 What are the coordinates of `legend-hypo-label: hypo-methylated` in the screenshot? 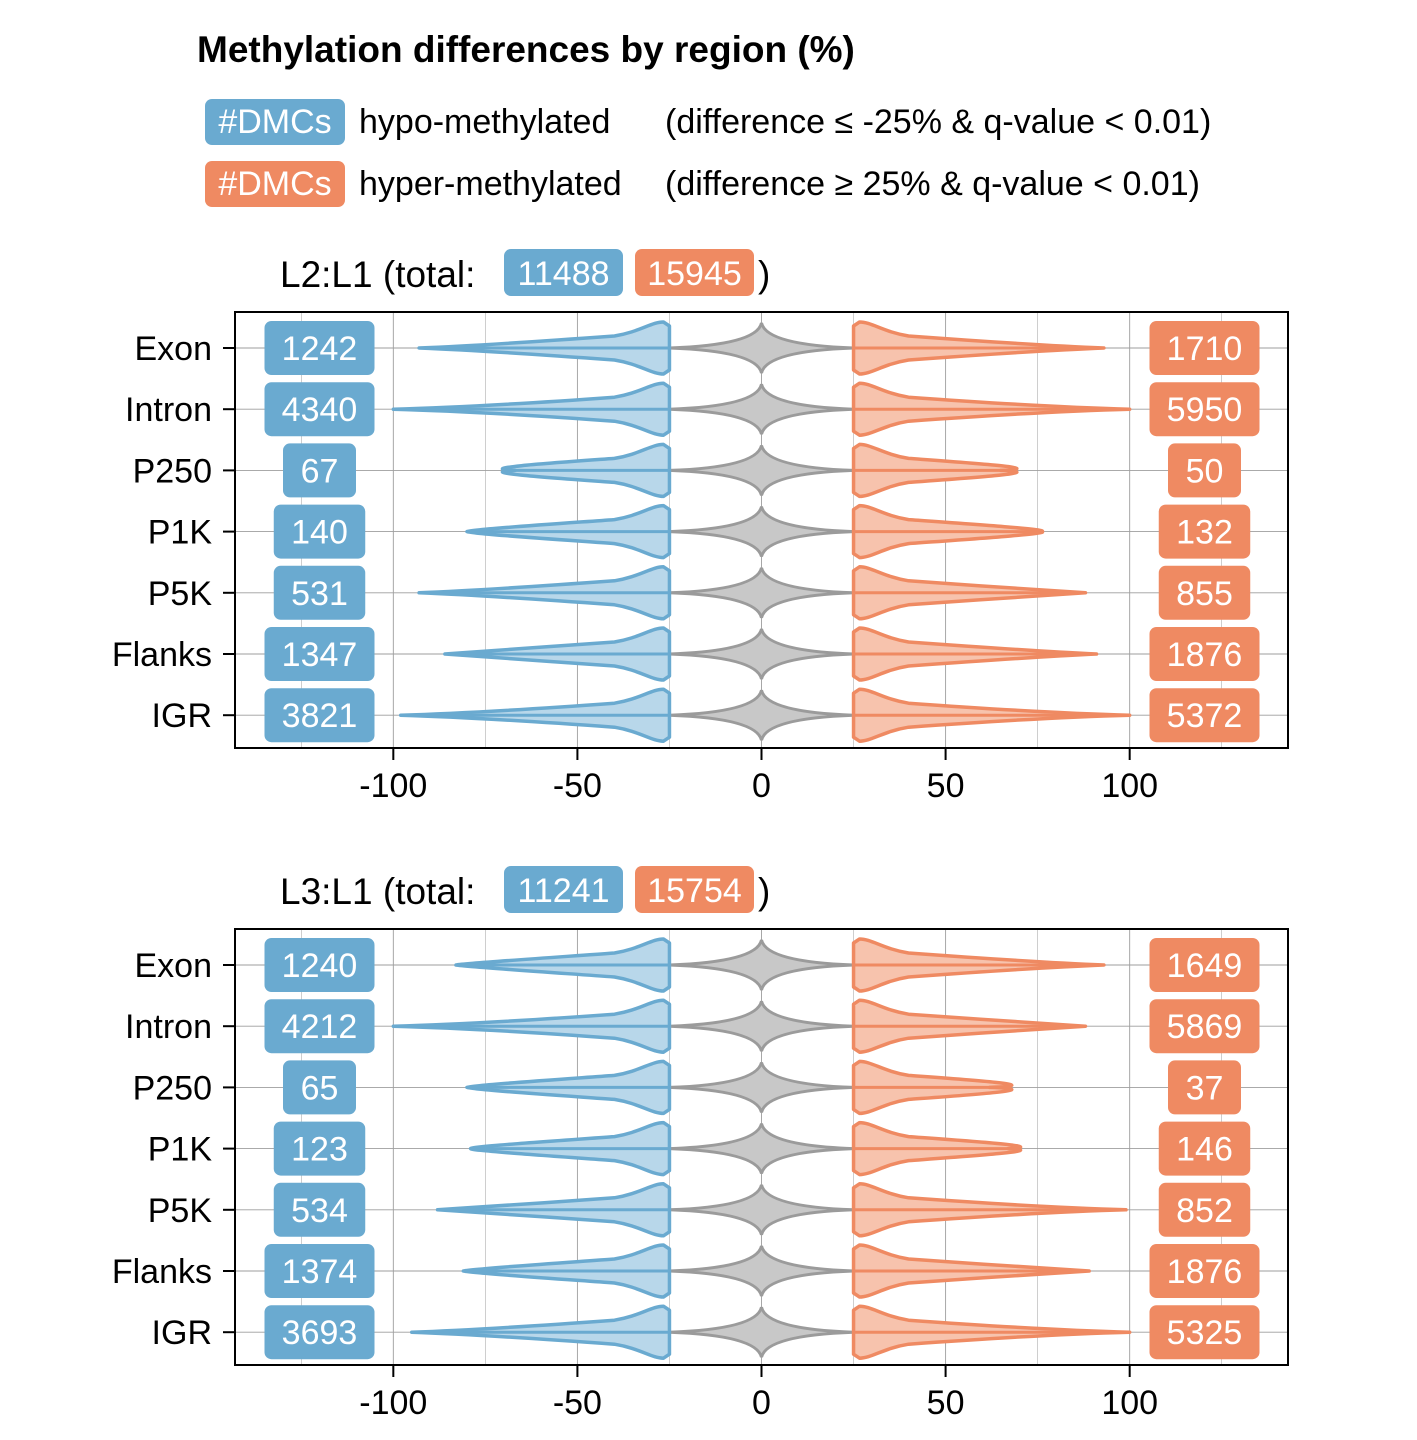 It's located at (484, 122).